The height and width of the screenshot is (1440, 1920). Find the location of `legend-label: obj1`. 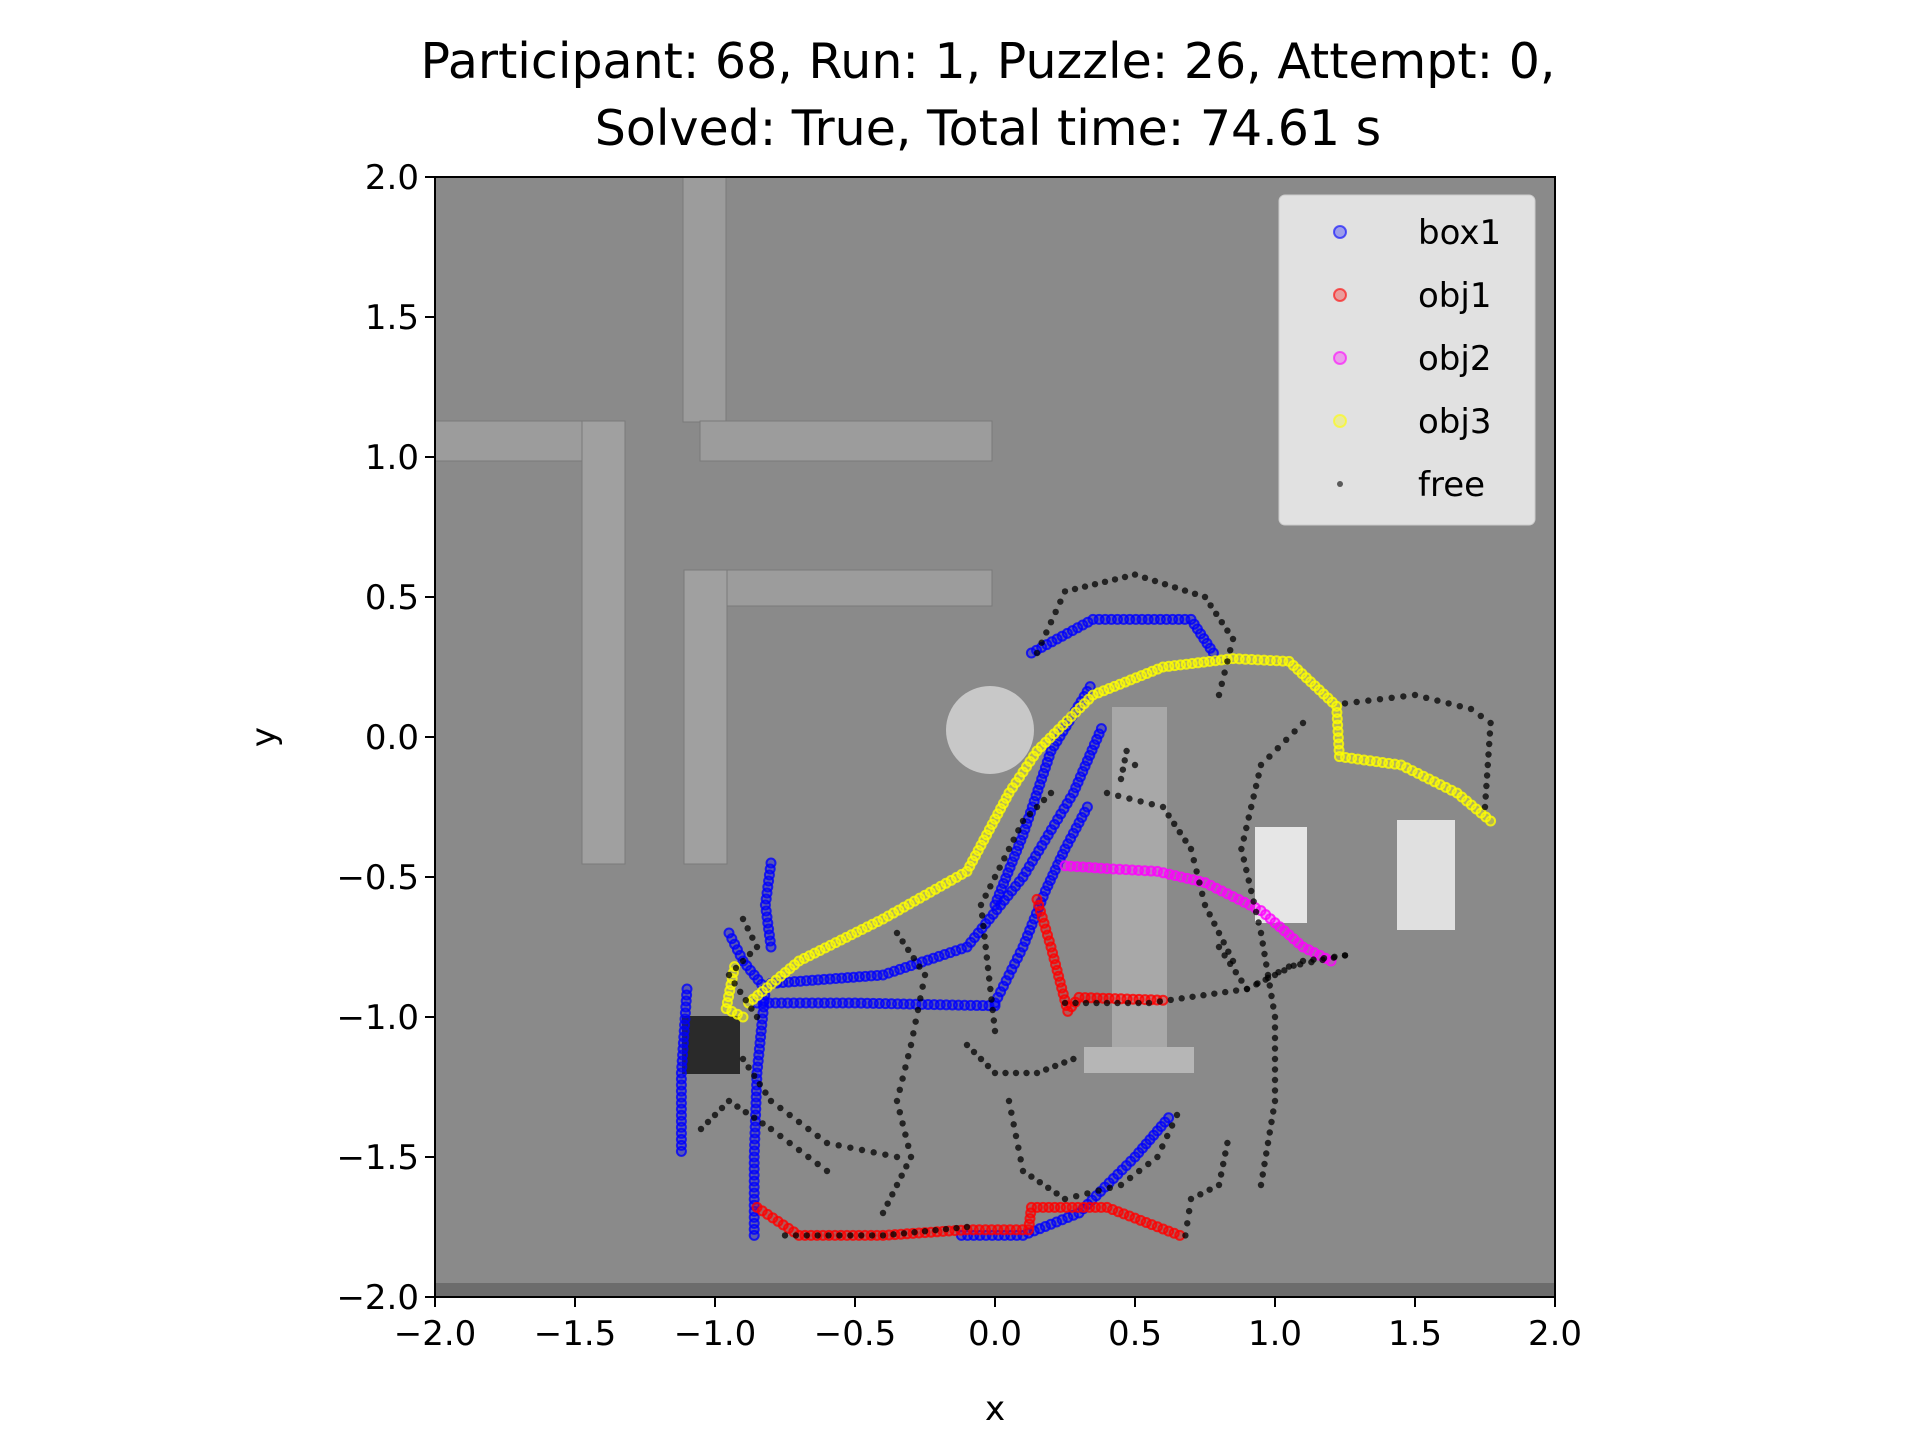

legend-label: obj1 is located at coordinates (1454, 296).